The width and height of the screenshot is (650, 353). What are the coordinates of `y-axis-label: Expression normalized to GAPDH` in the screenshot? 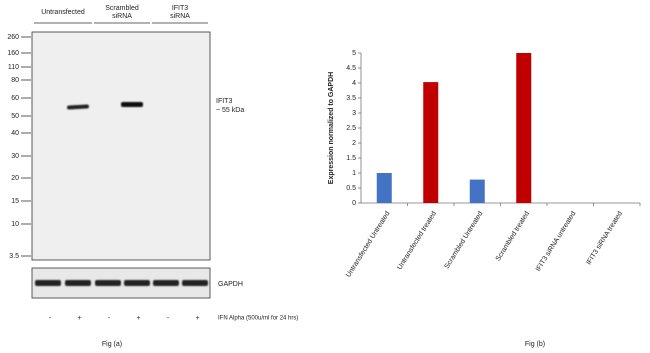 It's located at (331, 128).